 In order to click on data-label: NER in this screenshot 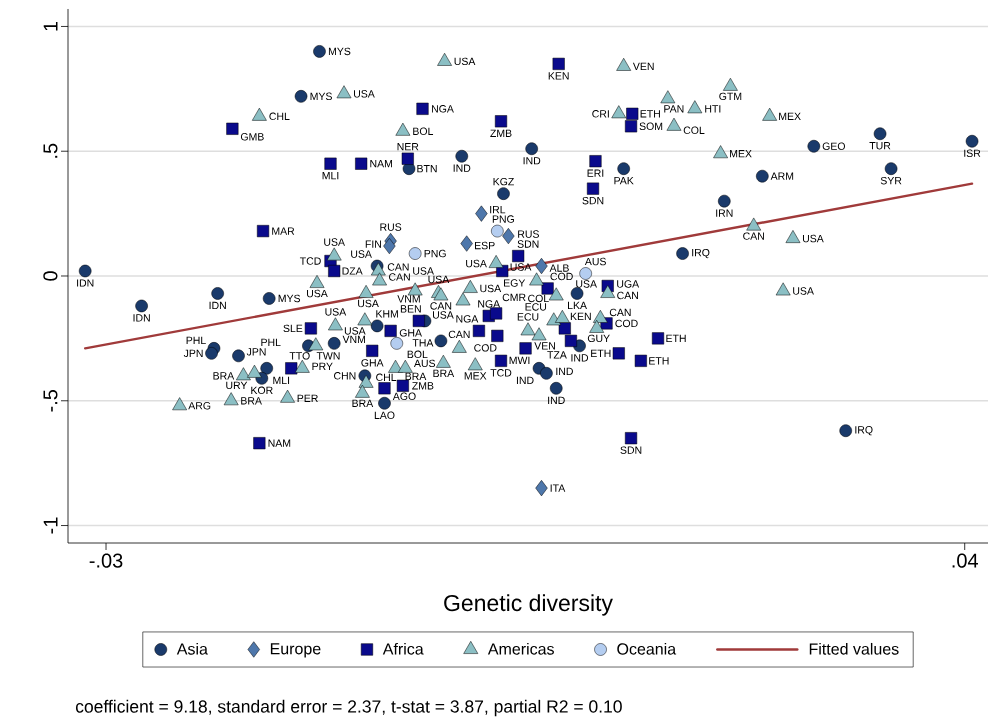, I will do `click(408, 147)`.